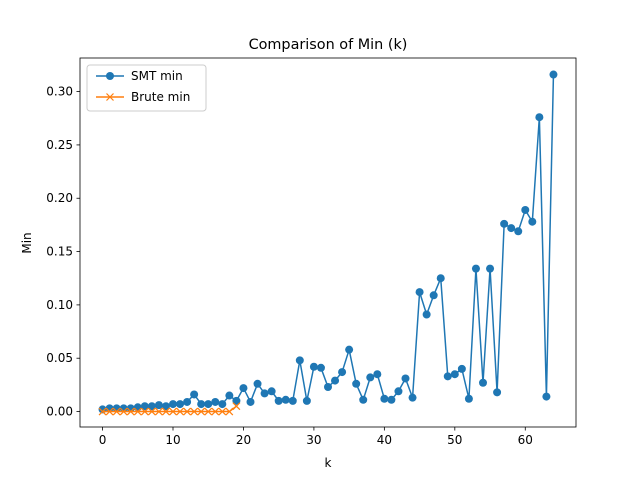 The width and height of the screenshot is (640, 480). What do you see at coordinates (146, 88) in the screenshot?
I see `legend: SMT min Brute min` at bounding box center [146, 88].